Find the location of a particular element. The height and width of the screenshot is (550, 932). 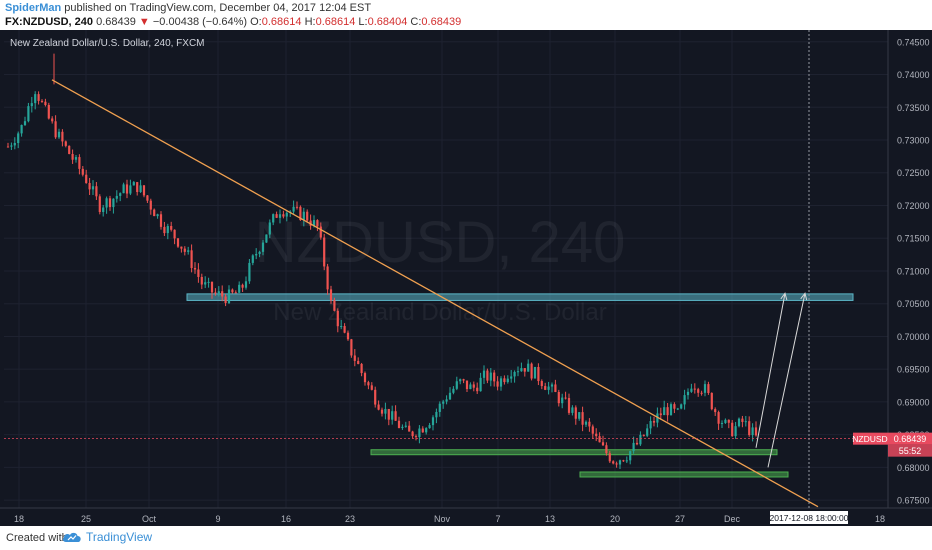

author-name: SpiderMan is located at coordinates (33, 8).